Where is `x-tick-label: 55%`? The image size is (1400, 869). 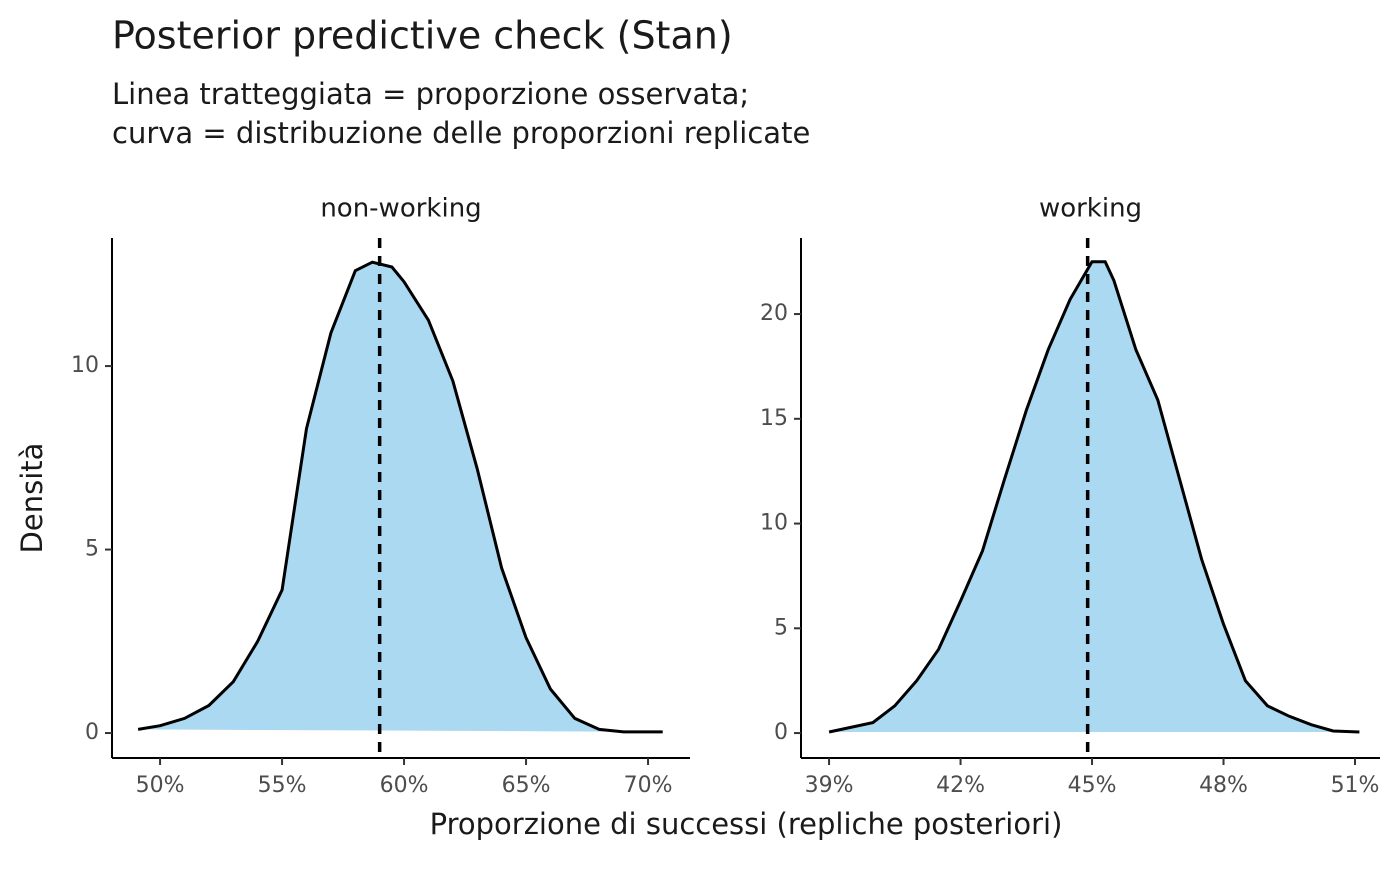
x-tick-label: 55% is located at coordinates (282, 785).